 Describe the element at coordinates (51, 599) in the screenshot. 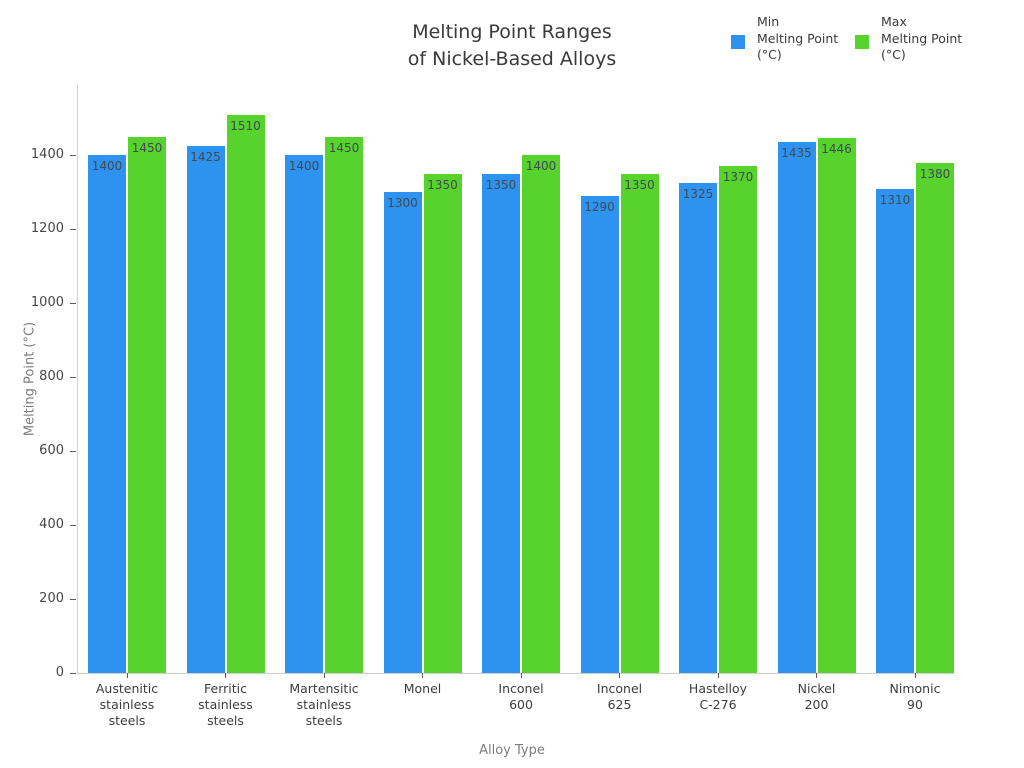

I see `y-tick-label: 200` at that location.